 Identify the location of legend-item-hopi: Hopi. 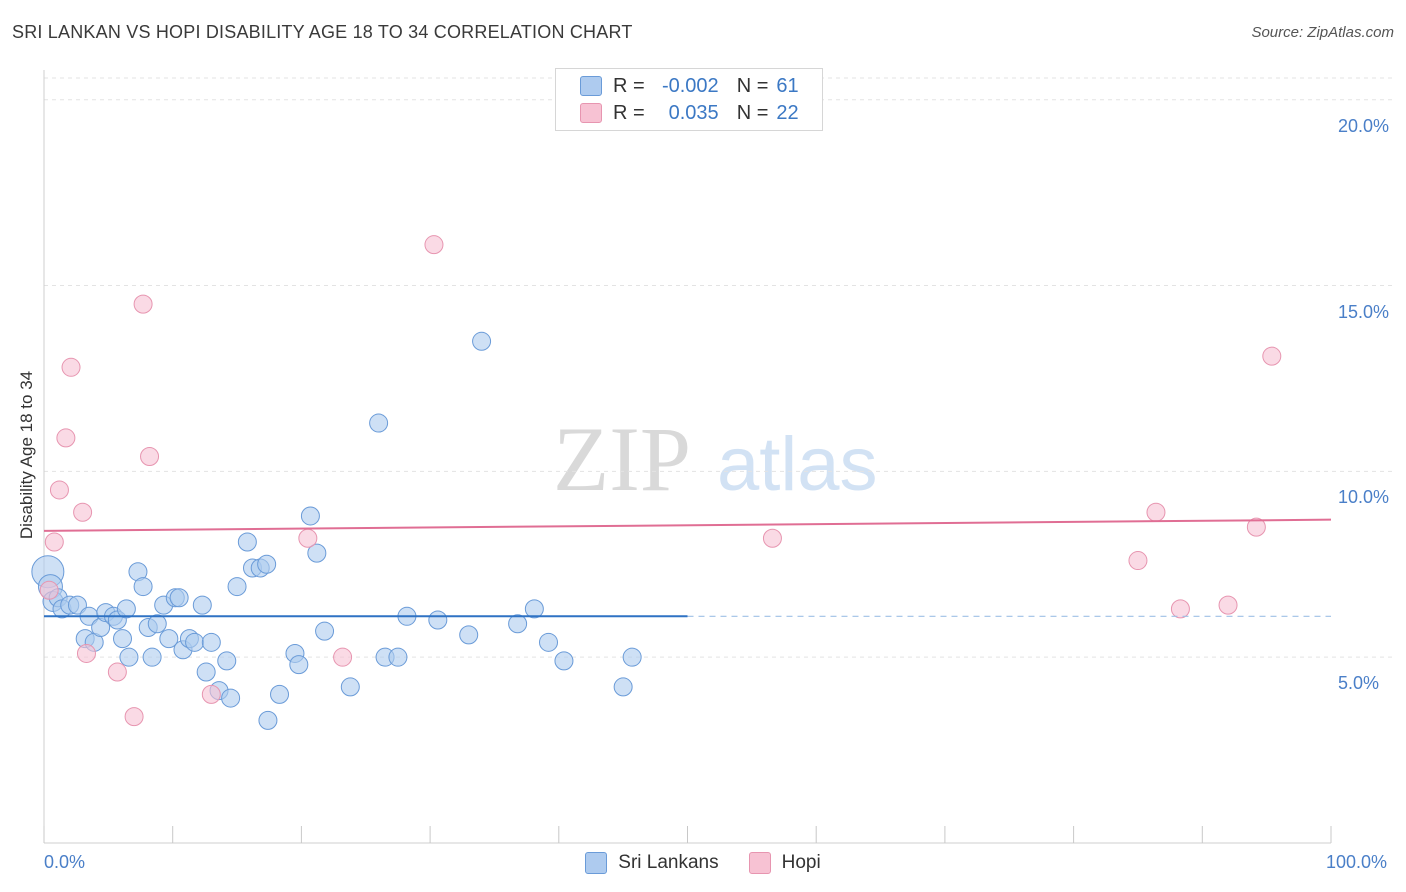
(784, 863).